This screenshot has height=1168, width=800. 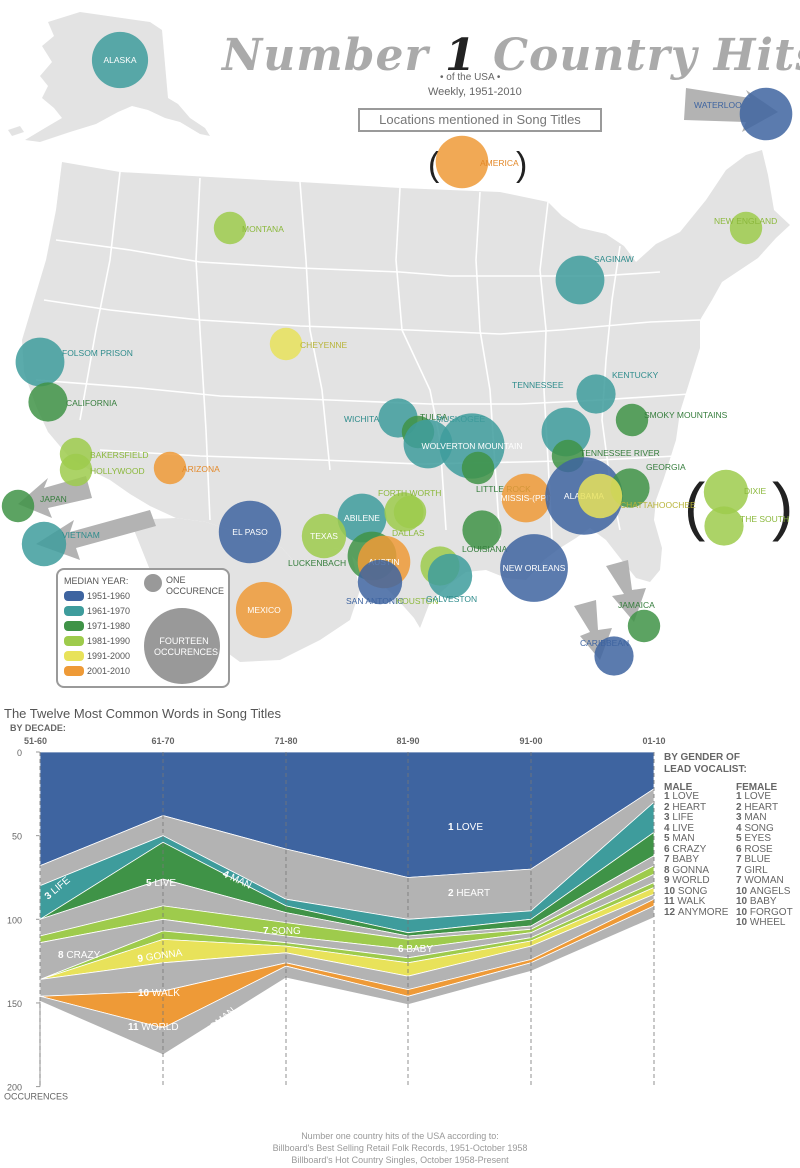 I want to click on paren-left: (, so click(x=694, y=506).